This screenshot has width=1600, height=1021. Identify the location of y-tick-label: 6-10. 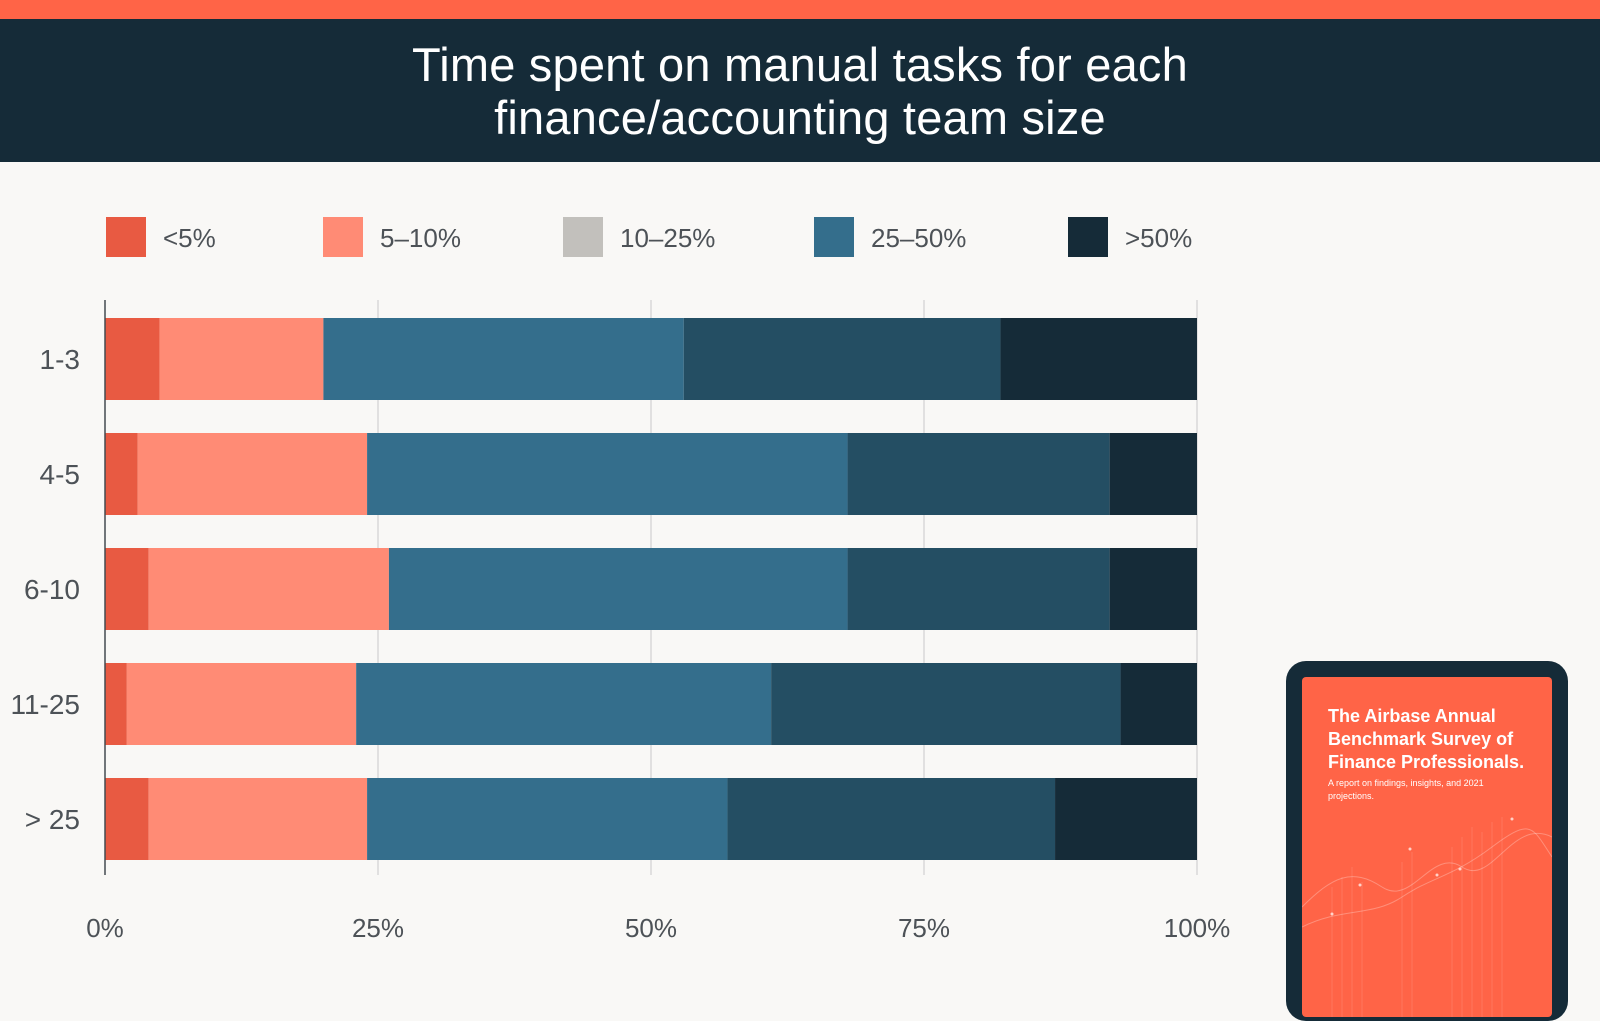
(52, 589).